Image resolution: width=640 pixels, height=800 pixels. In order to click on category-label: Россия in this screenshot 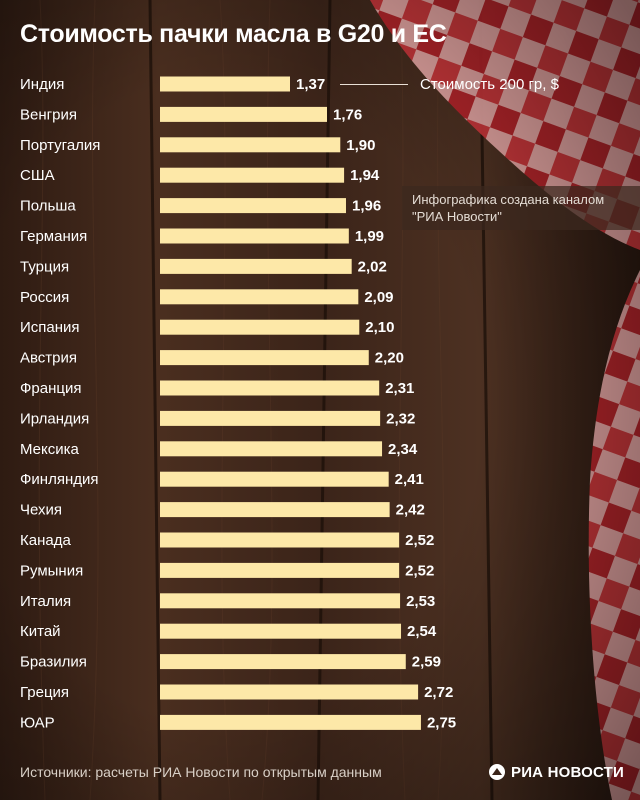, I will do `click(44, 297)`.